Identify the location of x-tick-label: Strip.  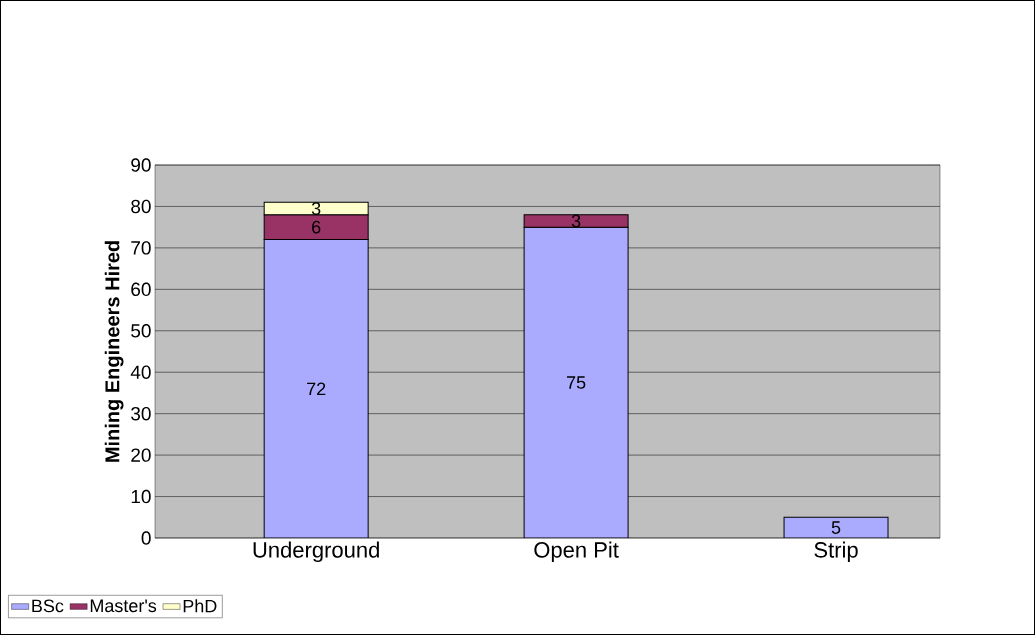
(836, 552).